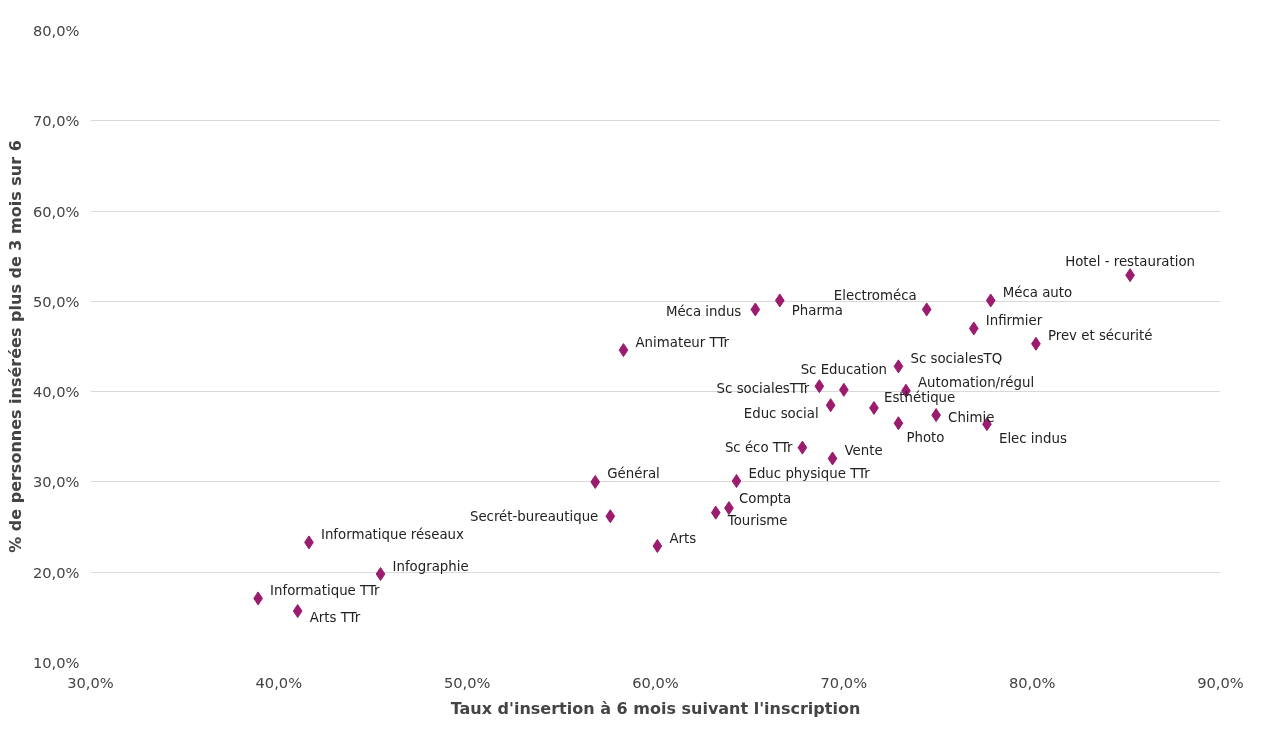 Image resolution: width=1276 pixels, height=736 pixels. What do you see at coordinates (1037, 292) in the screenshot?
I see `data-label: Méca auto` at bounding box center [1037, 292].